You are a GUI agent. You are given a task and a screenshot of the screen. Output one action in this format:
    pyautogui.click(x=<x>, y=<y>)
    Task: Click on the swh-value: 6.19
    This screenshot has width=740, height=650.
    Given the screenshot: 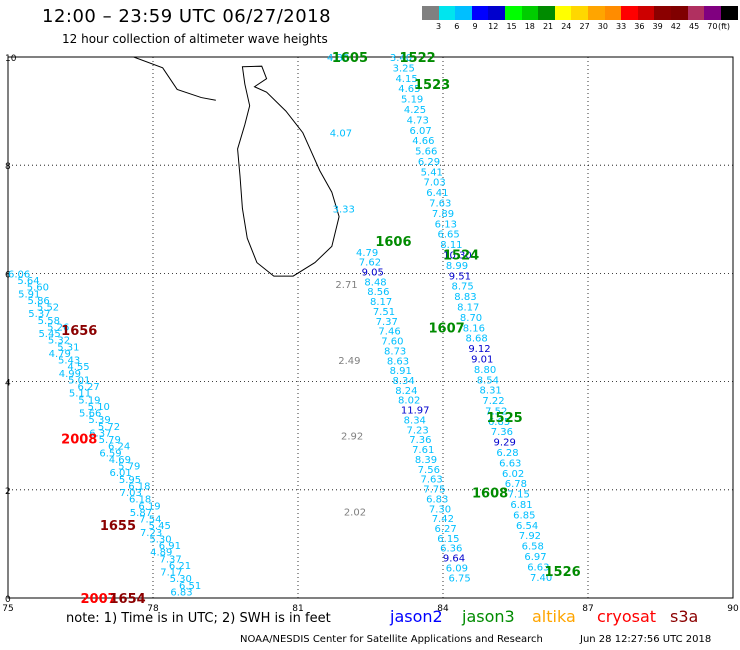 What is the action you would take?
    pyautogui.click(x=149, y=506)
    